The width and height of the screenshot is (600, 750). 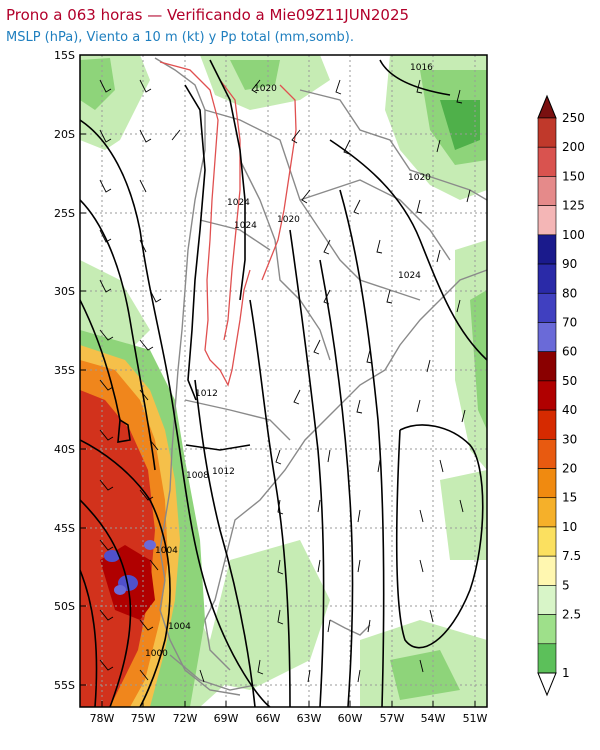 I want to click on colorbar-label: 10, so click(x=569, y=527).